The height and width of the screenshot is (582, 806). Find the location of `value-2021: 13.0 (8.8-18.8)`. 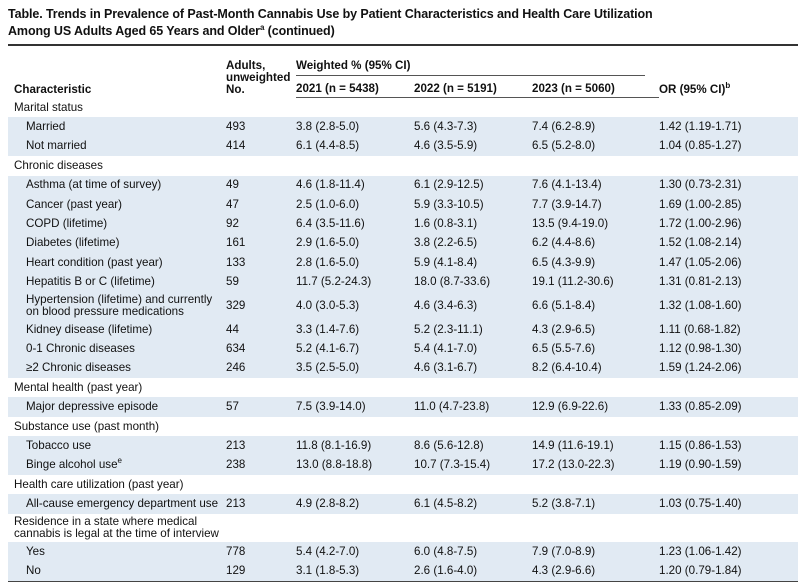

value-2021: 13.0 (8.8-18.8) is located at coordinates (355, 465).